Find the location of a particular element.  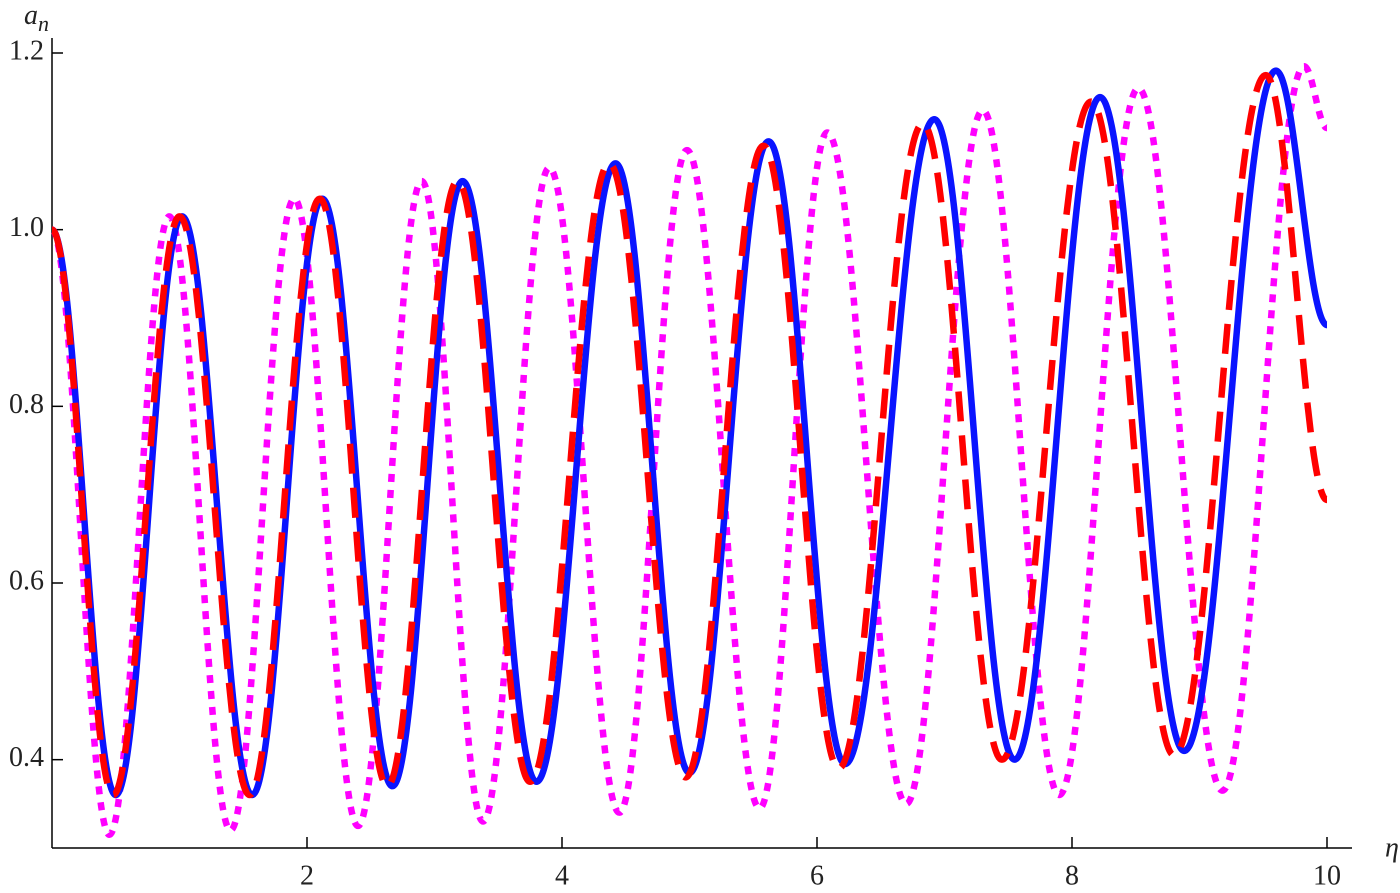

y-label-main: a is located at coordinates (31, 15).